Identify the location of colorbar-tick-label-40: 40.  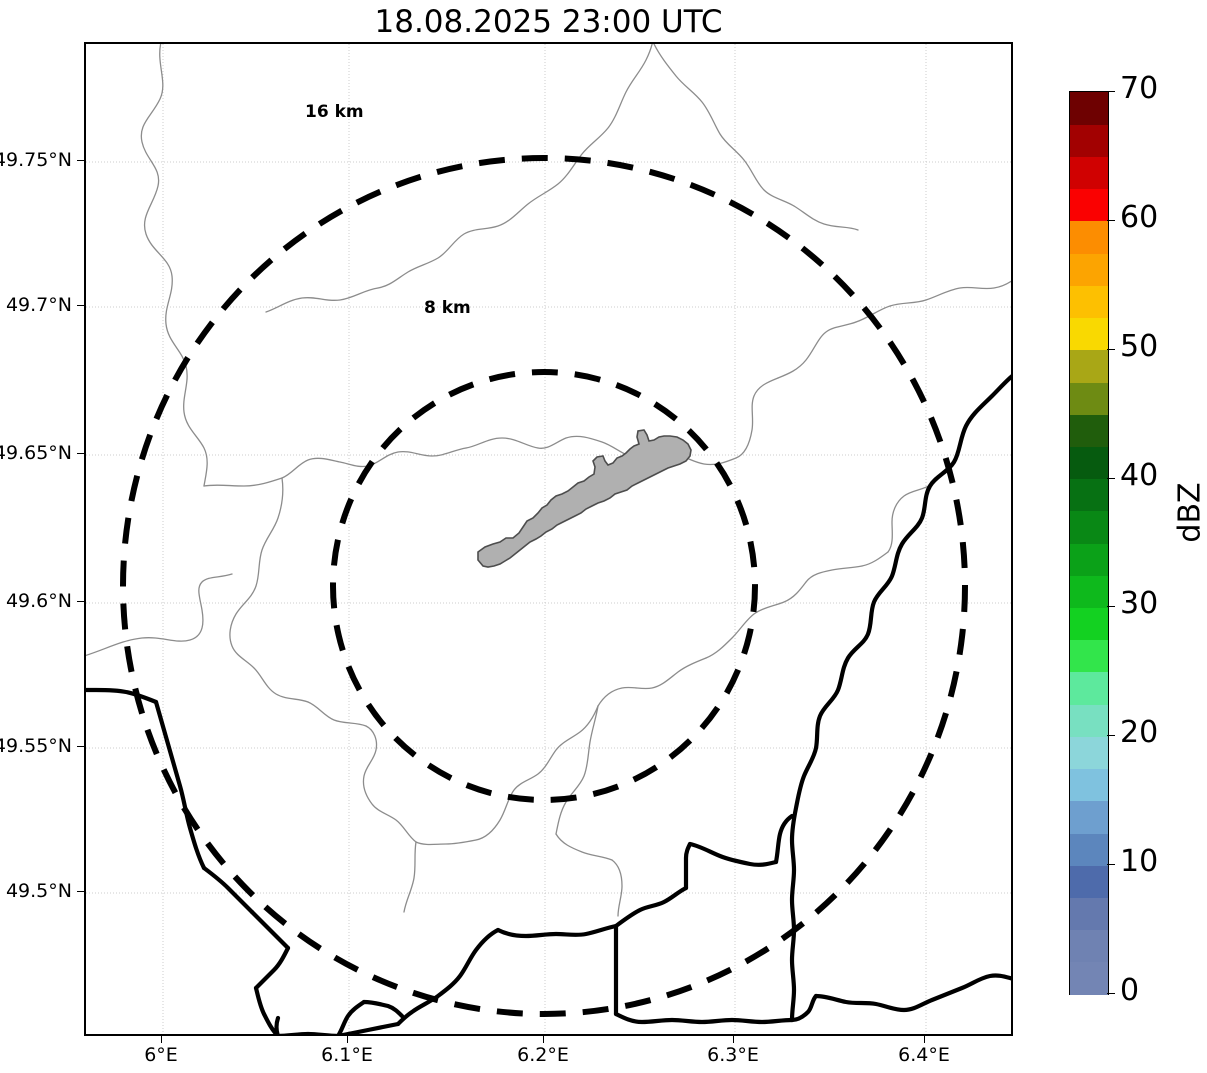
(1139, 475).